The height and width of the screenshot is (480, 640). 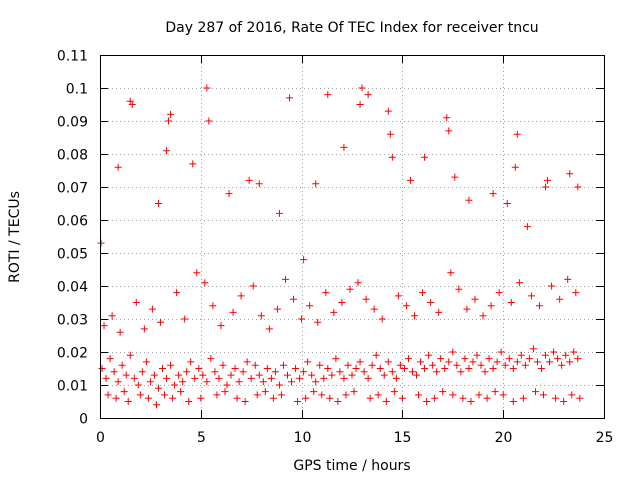 What do you see at coordinates (72, 222) in the screenshot?
I see `y-tick-label: 0.06` at bounding box center [72, 222].